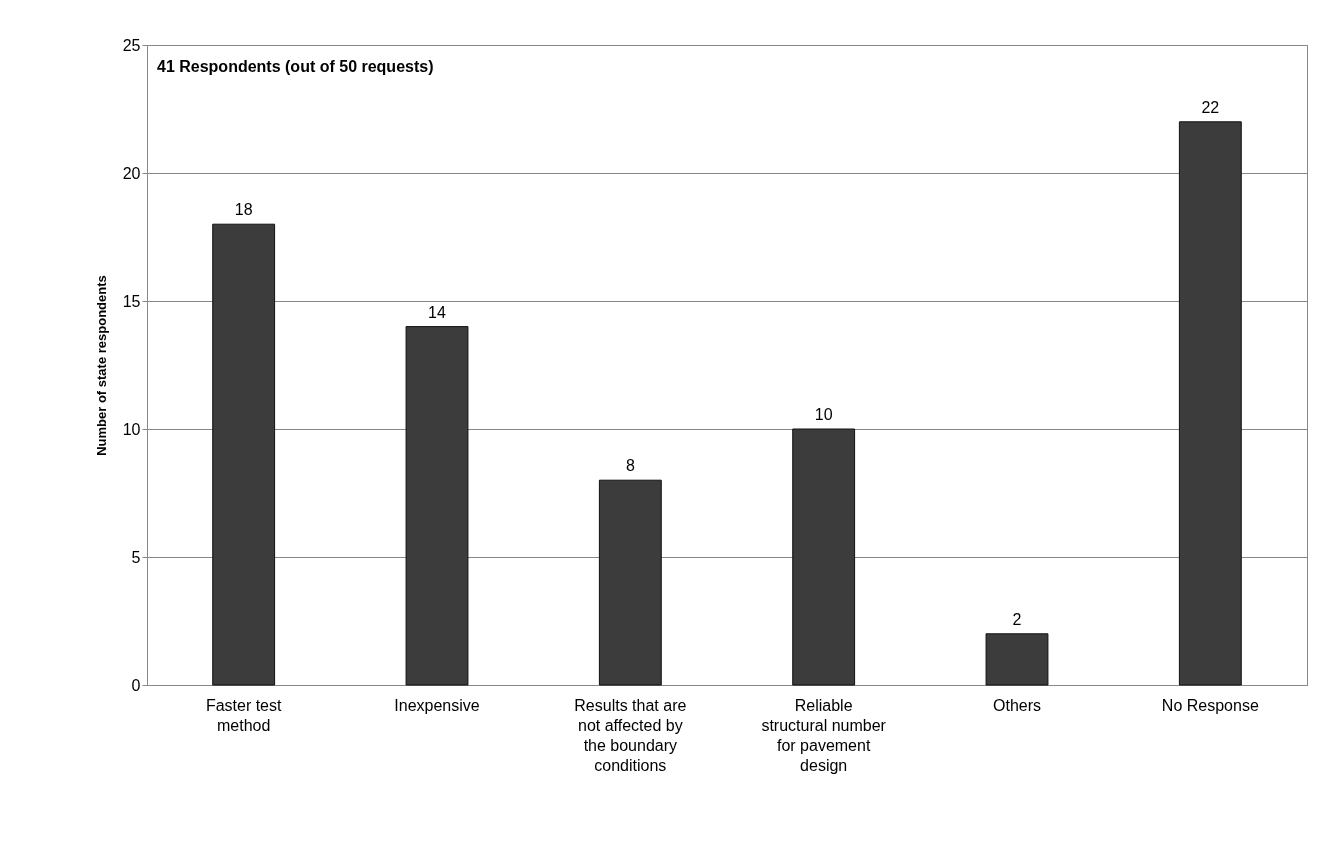 The height and width of the screenshot is (841, 1330). What do you see at coordinates (243, 210) in the screenshot?
I see `data-label: 18` at bounding box center [243, 210].